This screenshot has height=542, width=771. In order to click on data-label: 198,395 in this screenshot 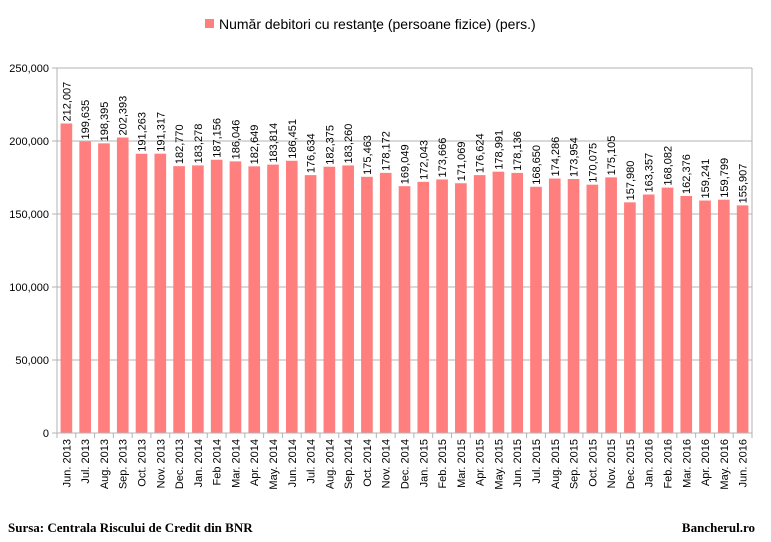, I will do `click(105, 122)`.